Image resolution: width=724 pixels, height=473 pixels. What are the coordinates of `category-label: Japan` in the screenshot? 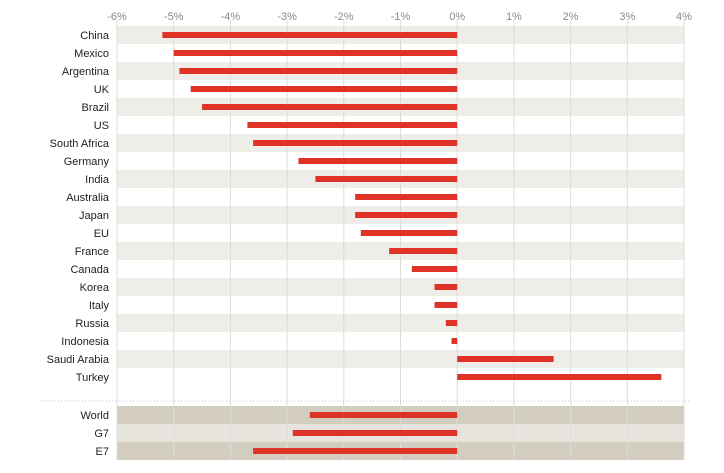 It's located at (94, 216).